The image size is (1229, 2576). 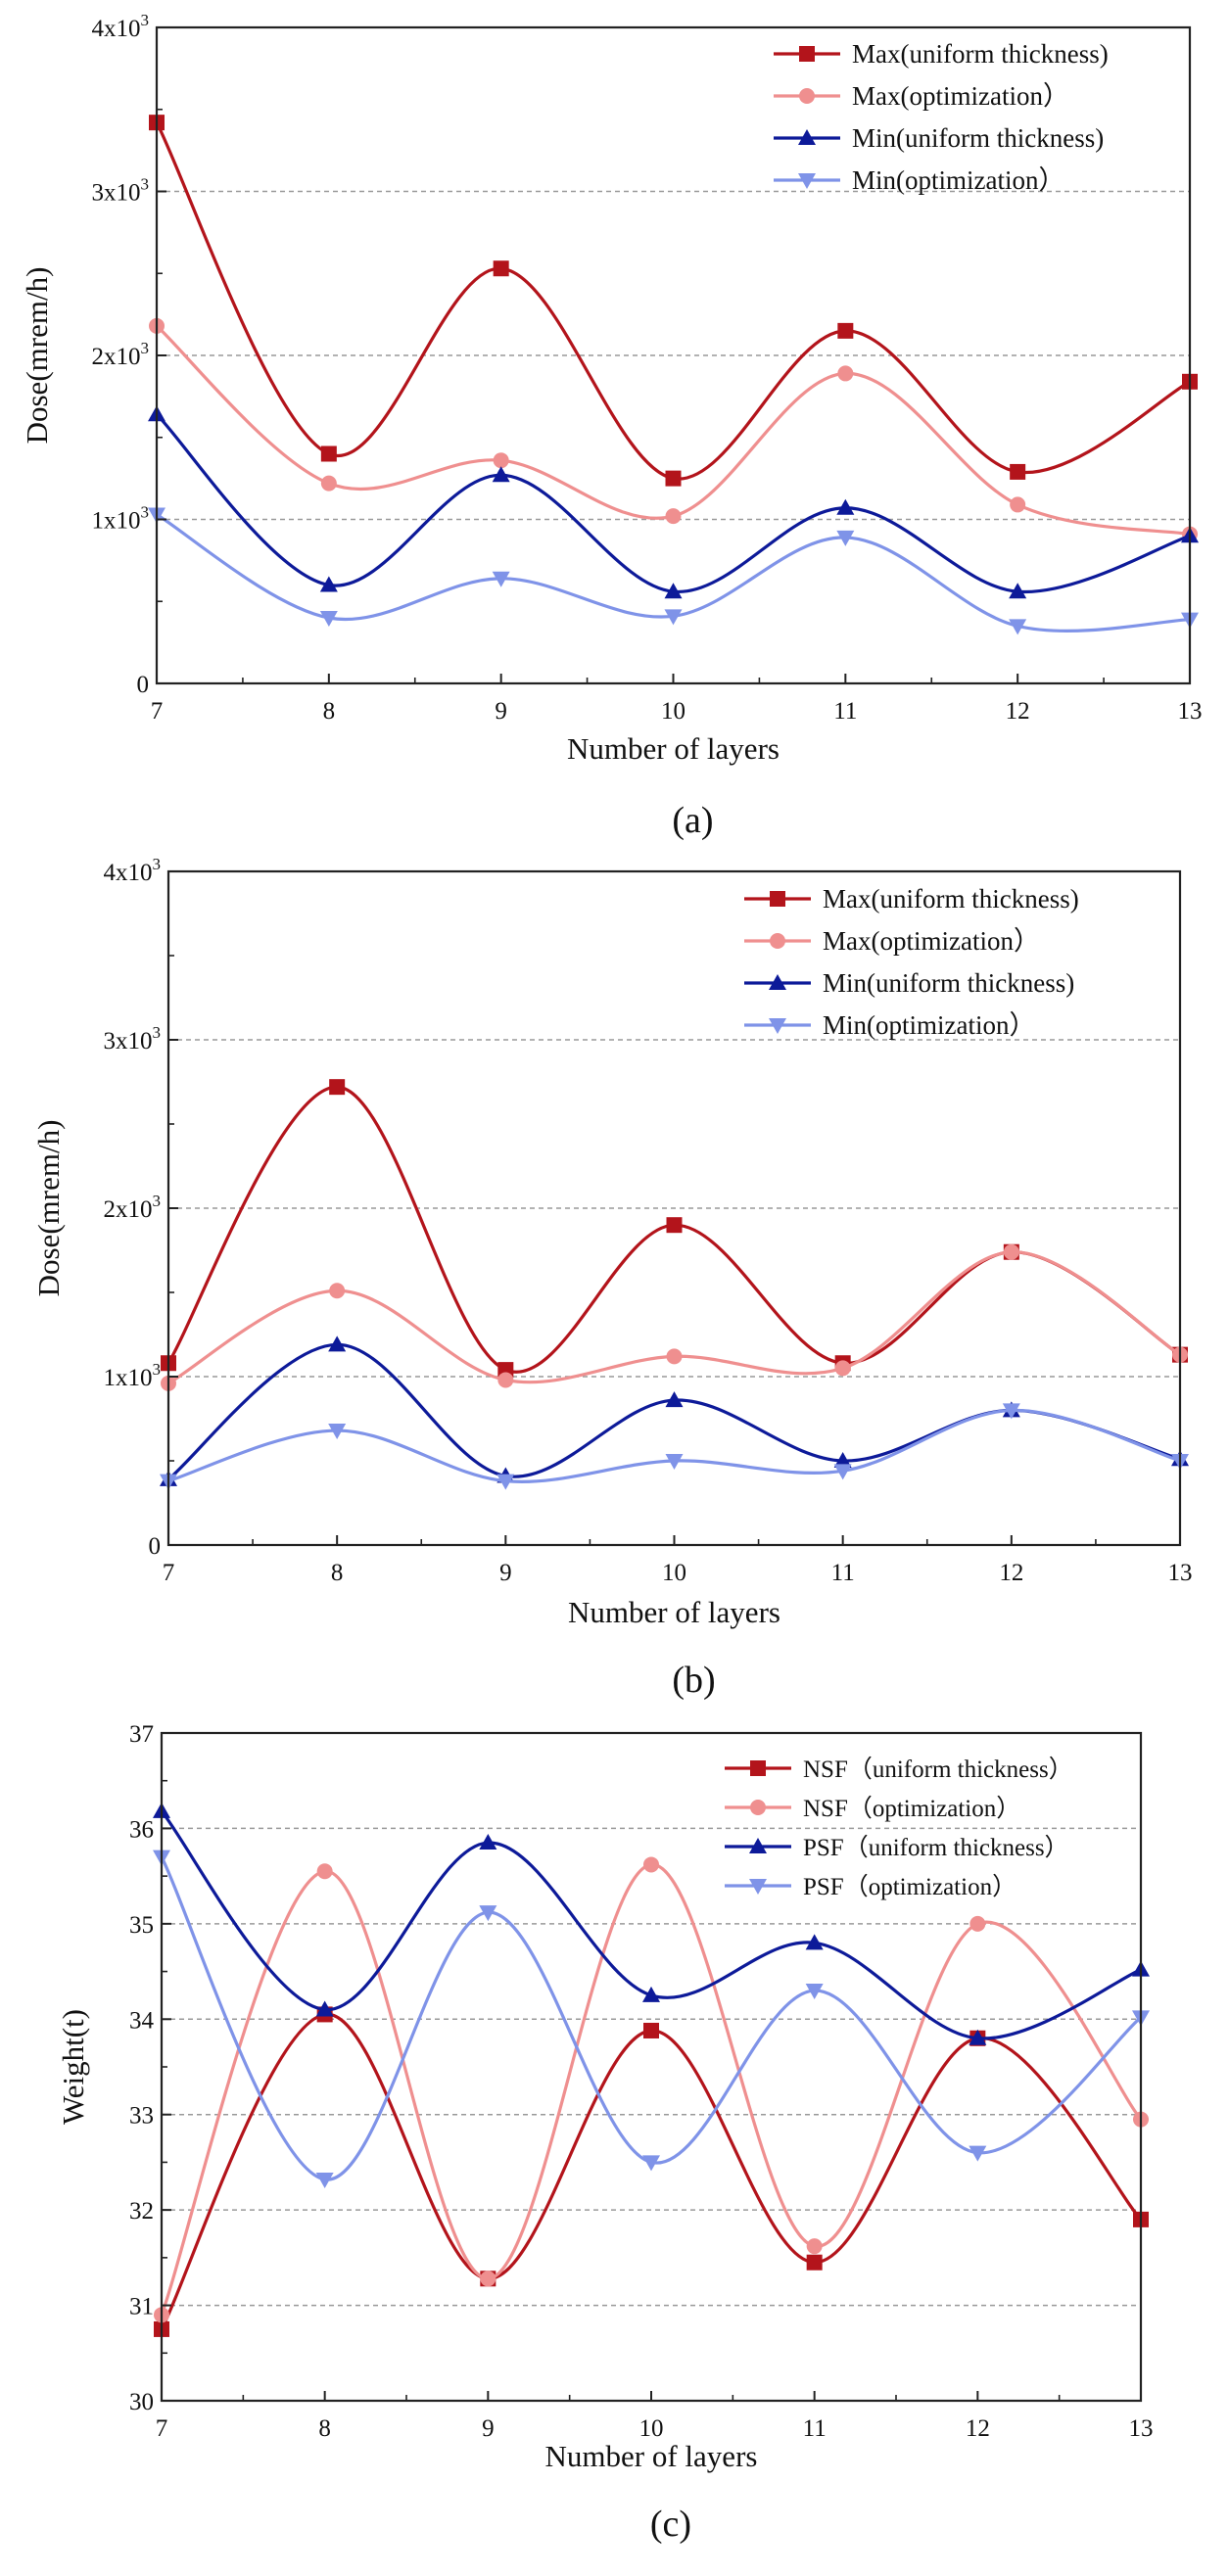 What do you see at coordinates (909, 1887) in the screenshot?
I see `legend-label: PSF（optimization）` at bounding box center [909, 1887].